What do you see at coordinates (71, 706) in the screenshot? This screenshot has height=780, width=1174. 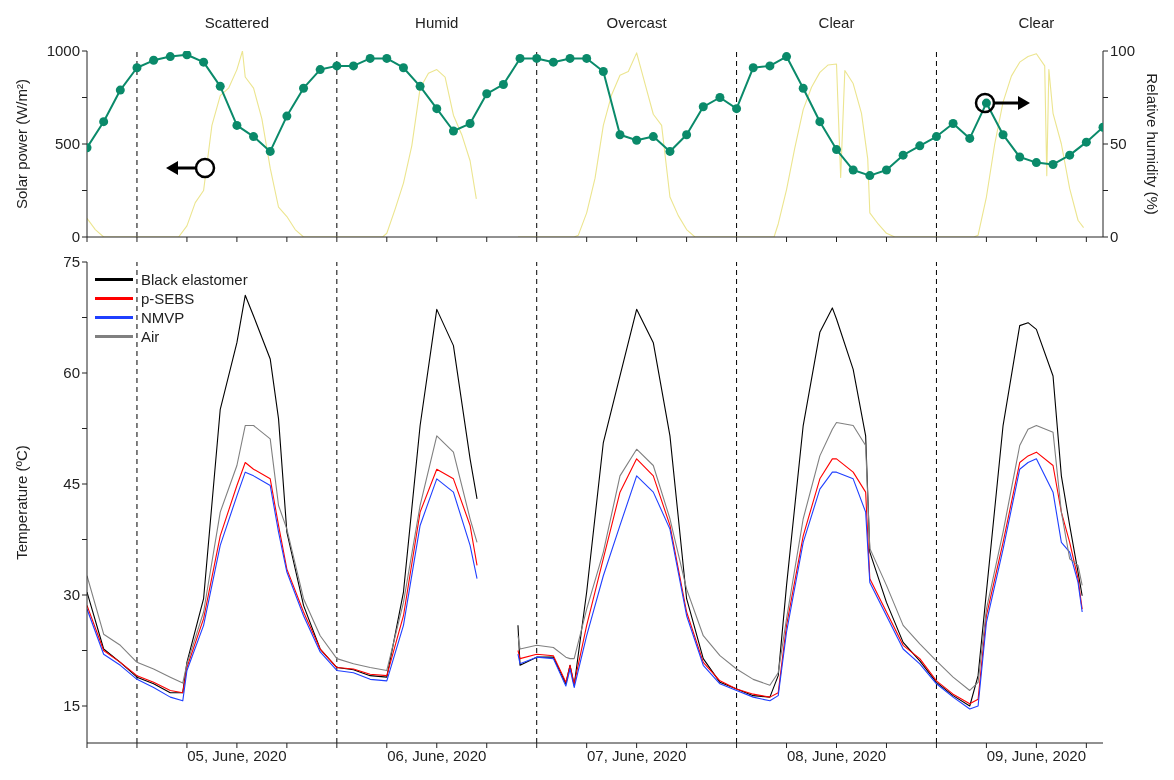 I see `y-tick-label: 15` at bounding box center [71, 706].